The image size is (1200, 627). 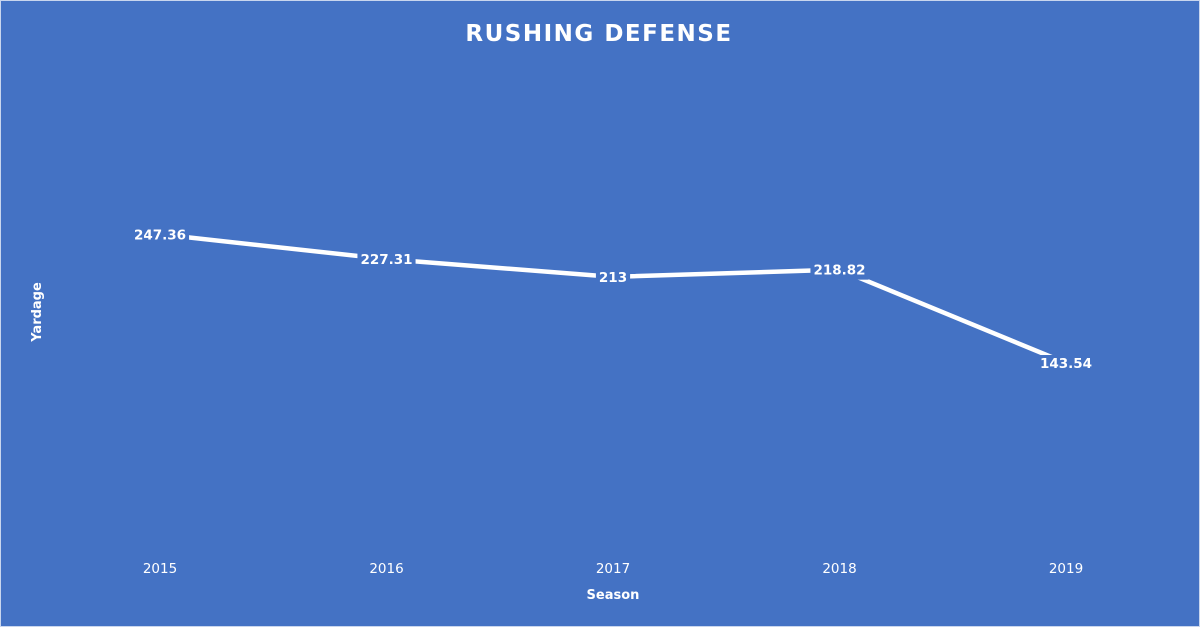 I want to click on data-label-2019: 143.54, so click(x=1066, y=364).